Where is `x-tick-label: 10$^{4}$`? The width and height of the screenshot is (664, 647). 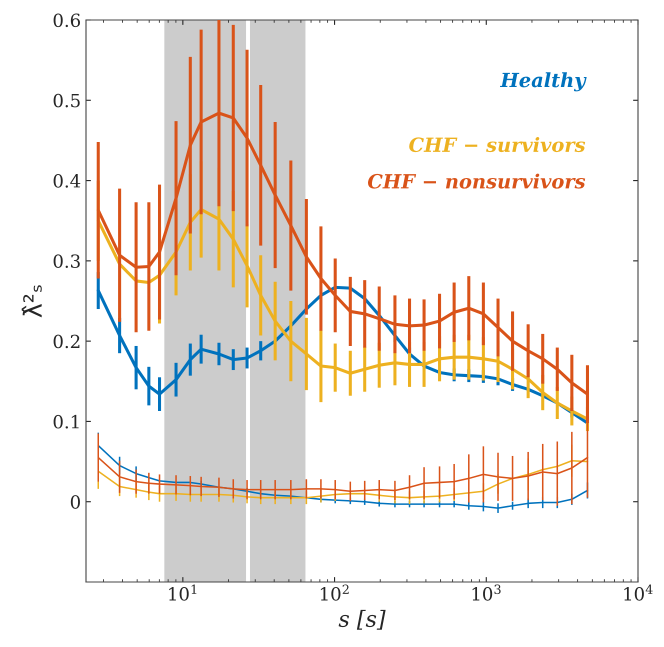 x-tick-label: 10$^{4}$ is located at coordinates (638, 592).